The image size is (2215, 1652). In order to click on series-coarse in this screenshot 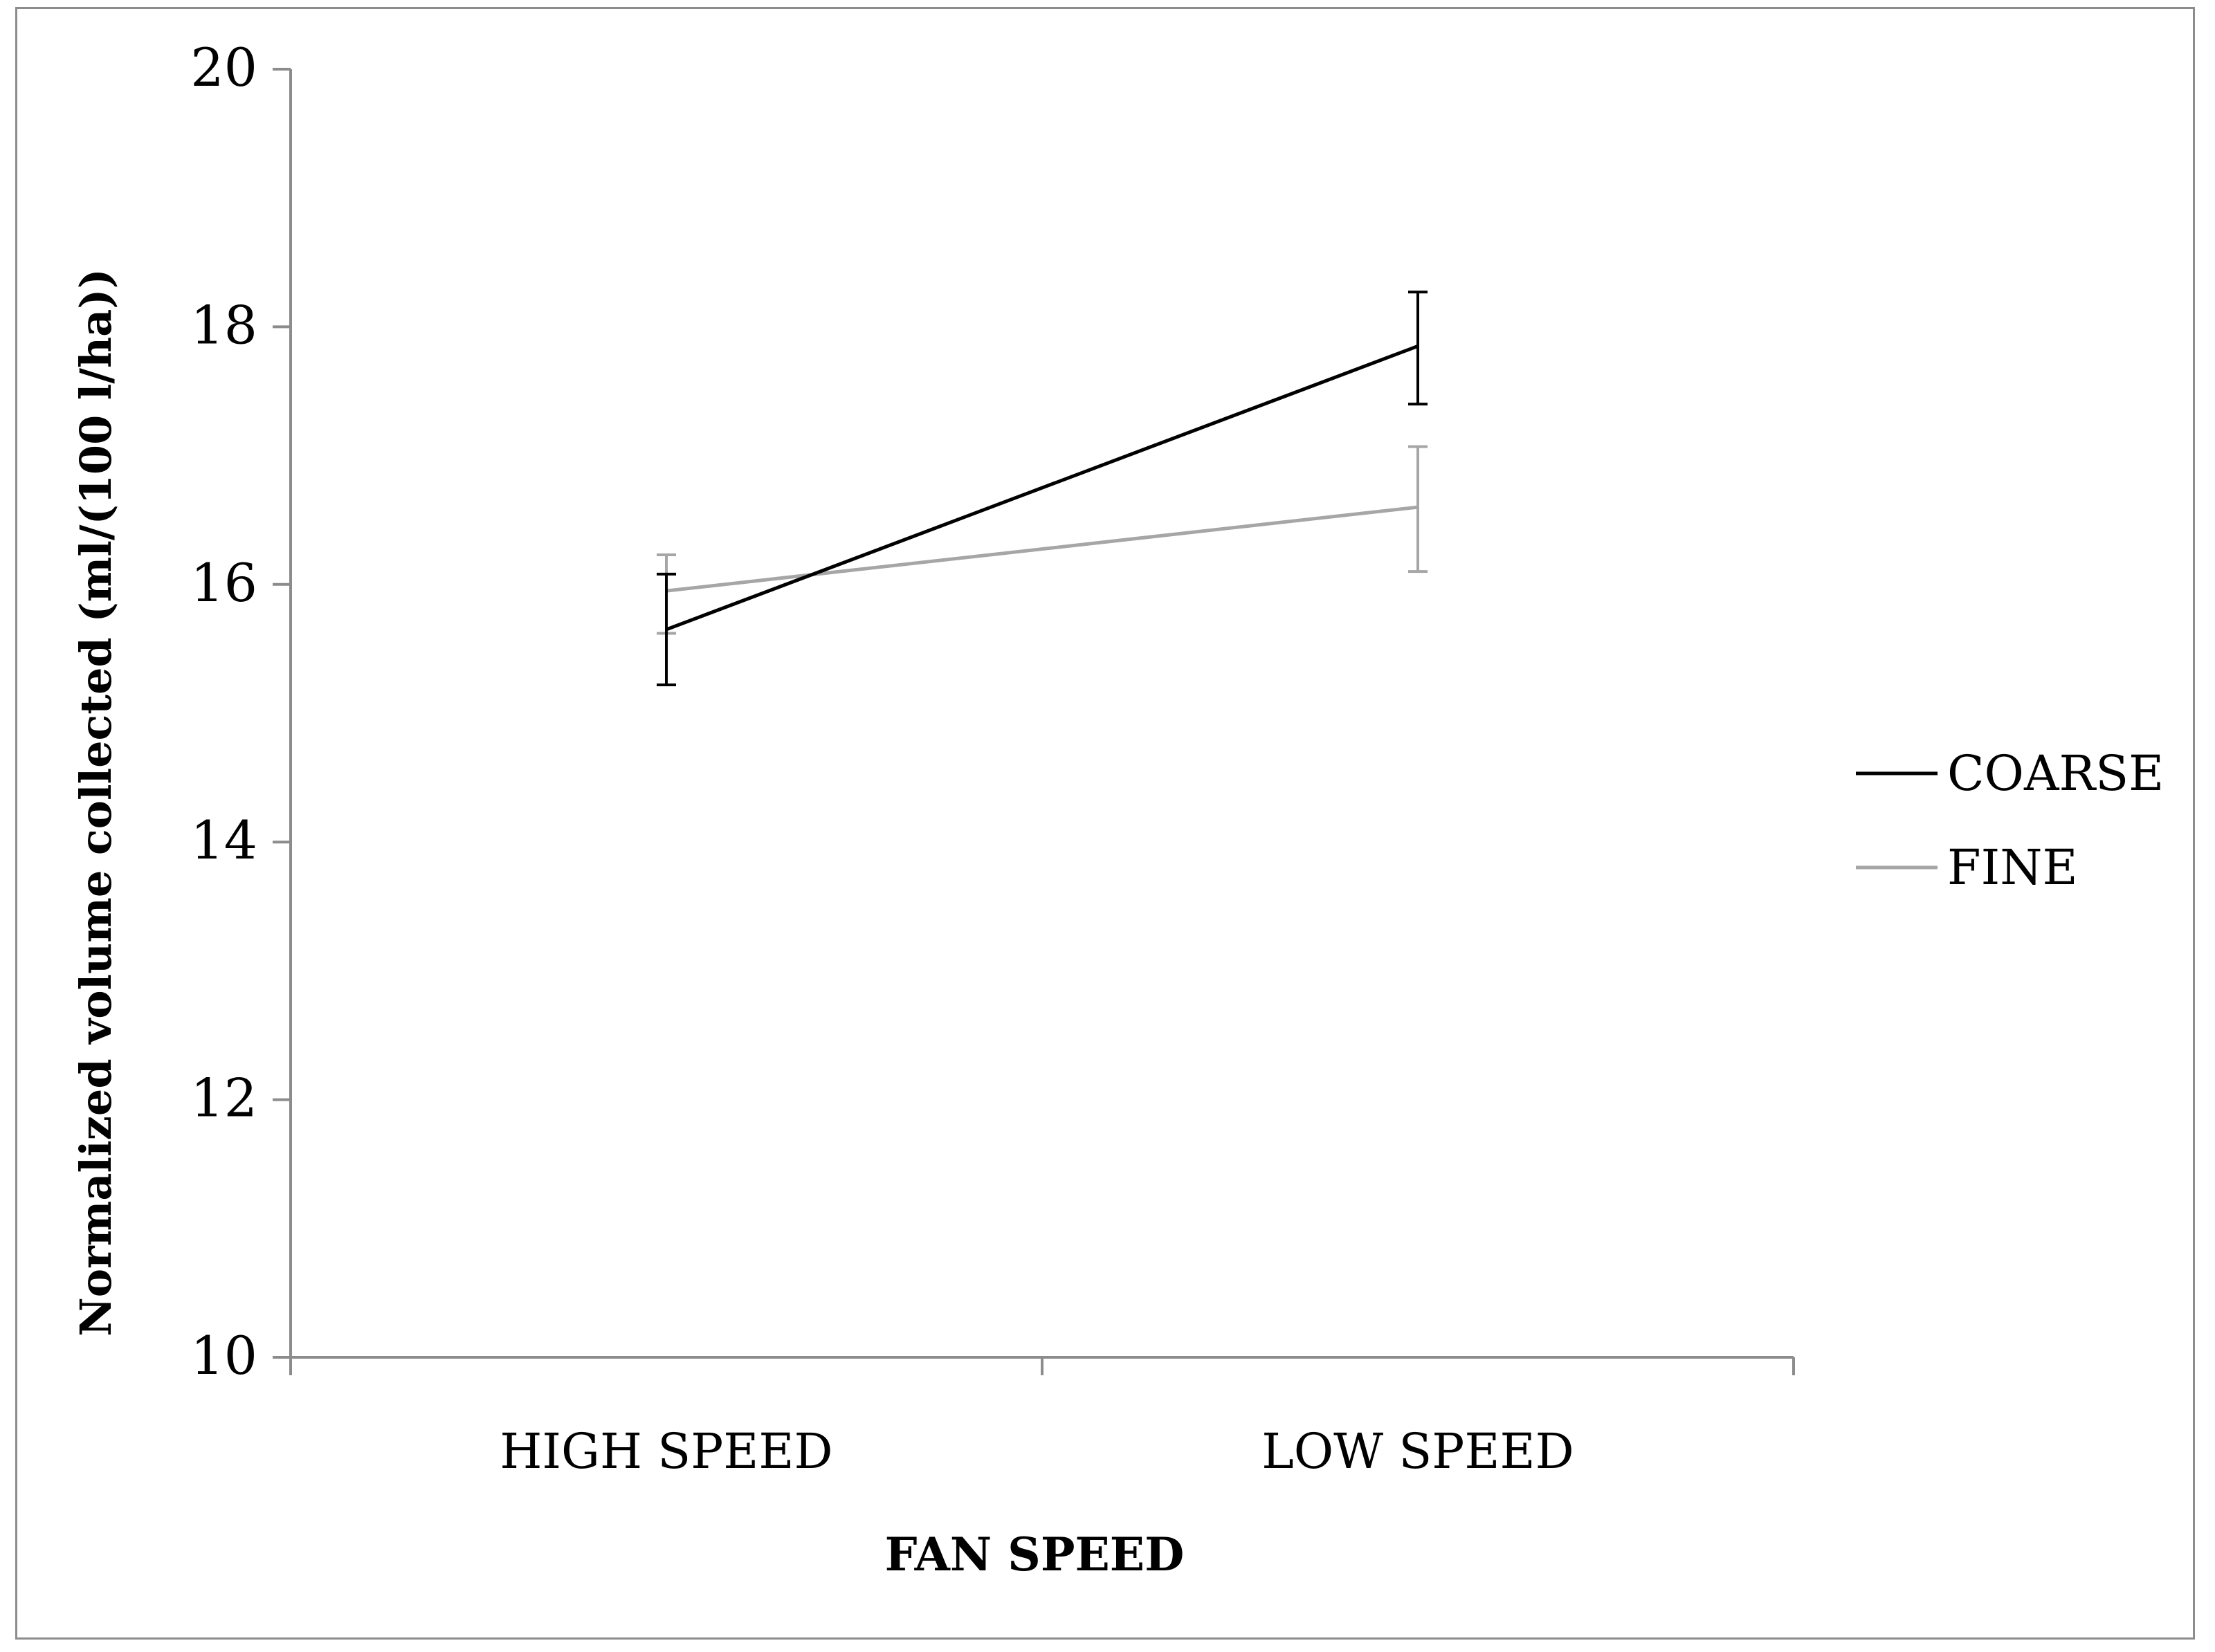, I will do `click(1042, 489)`.